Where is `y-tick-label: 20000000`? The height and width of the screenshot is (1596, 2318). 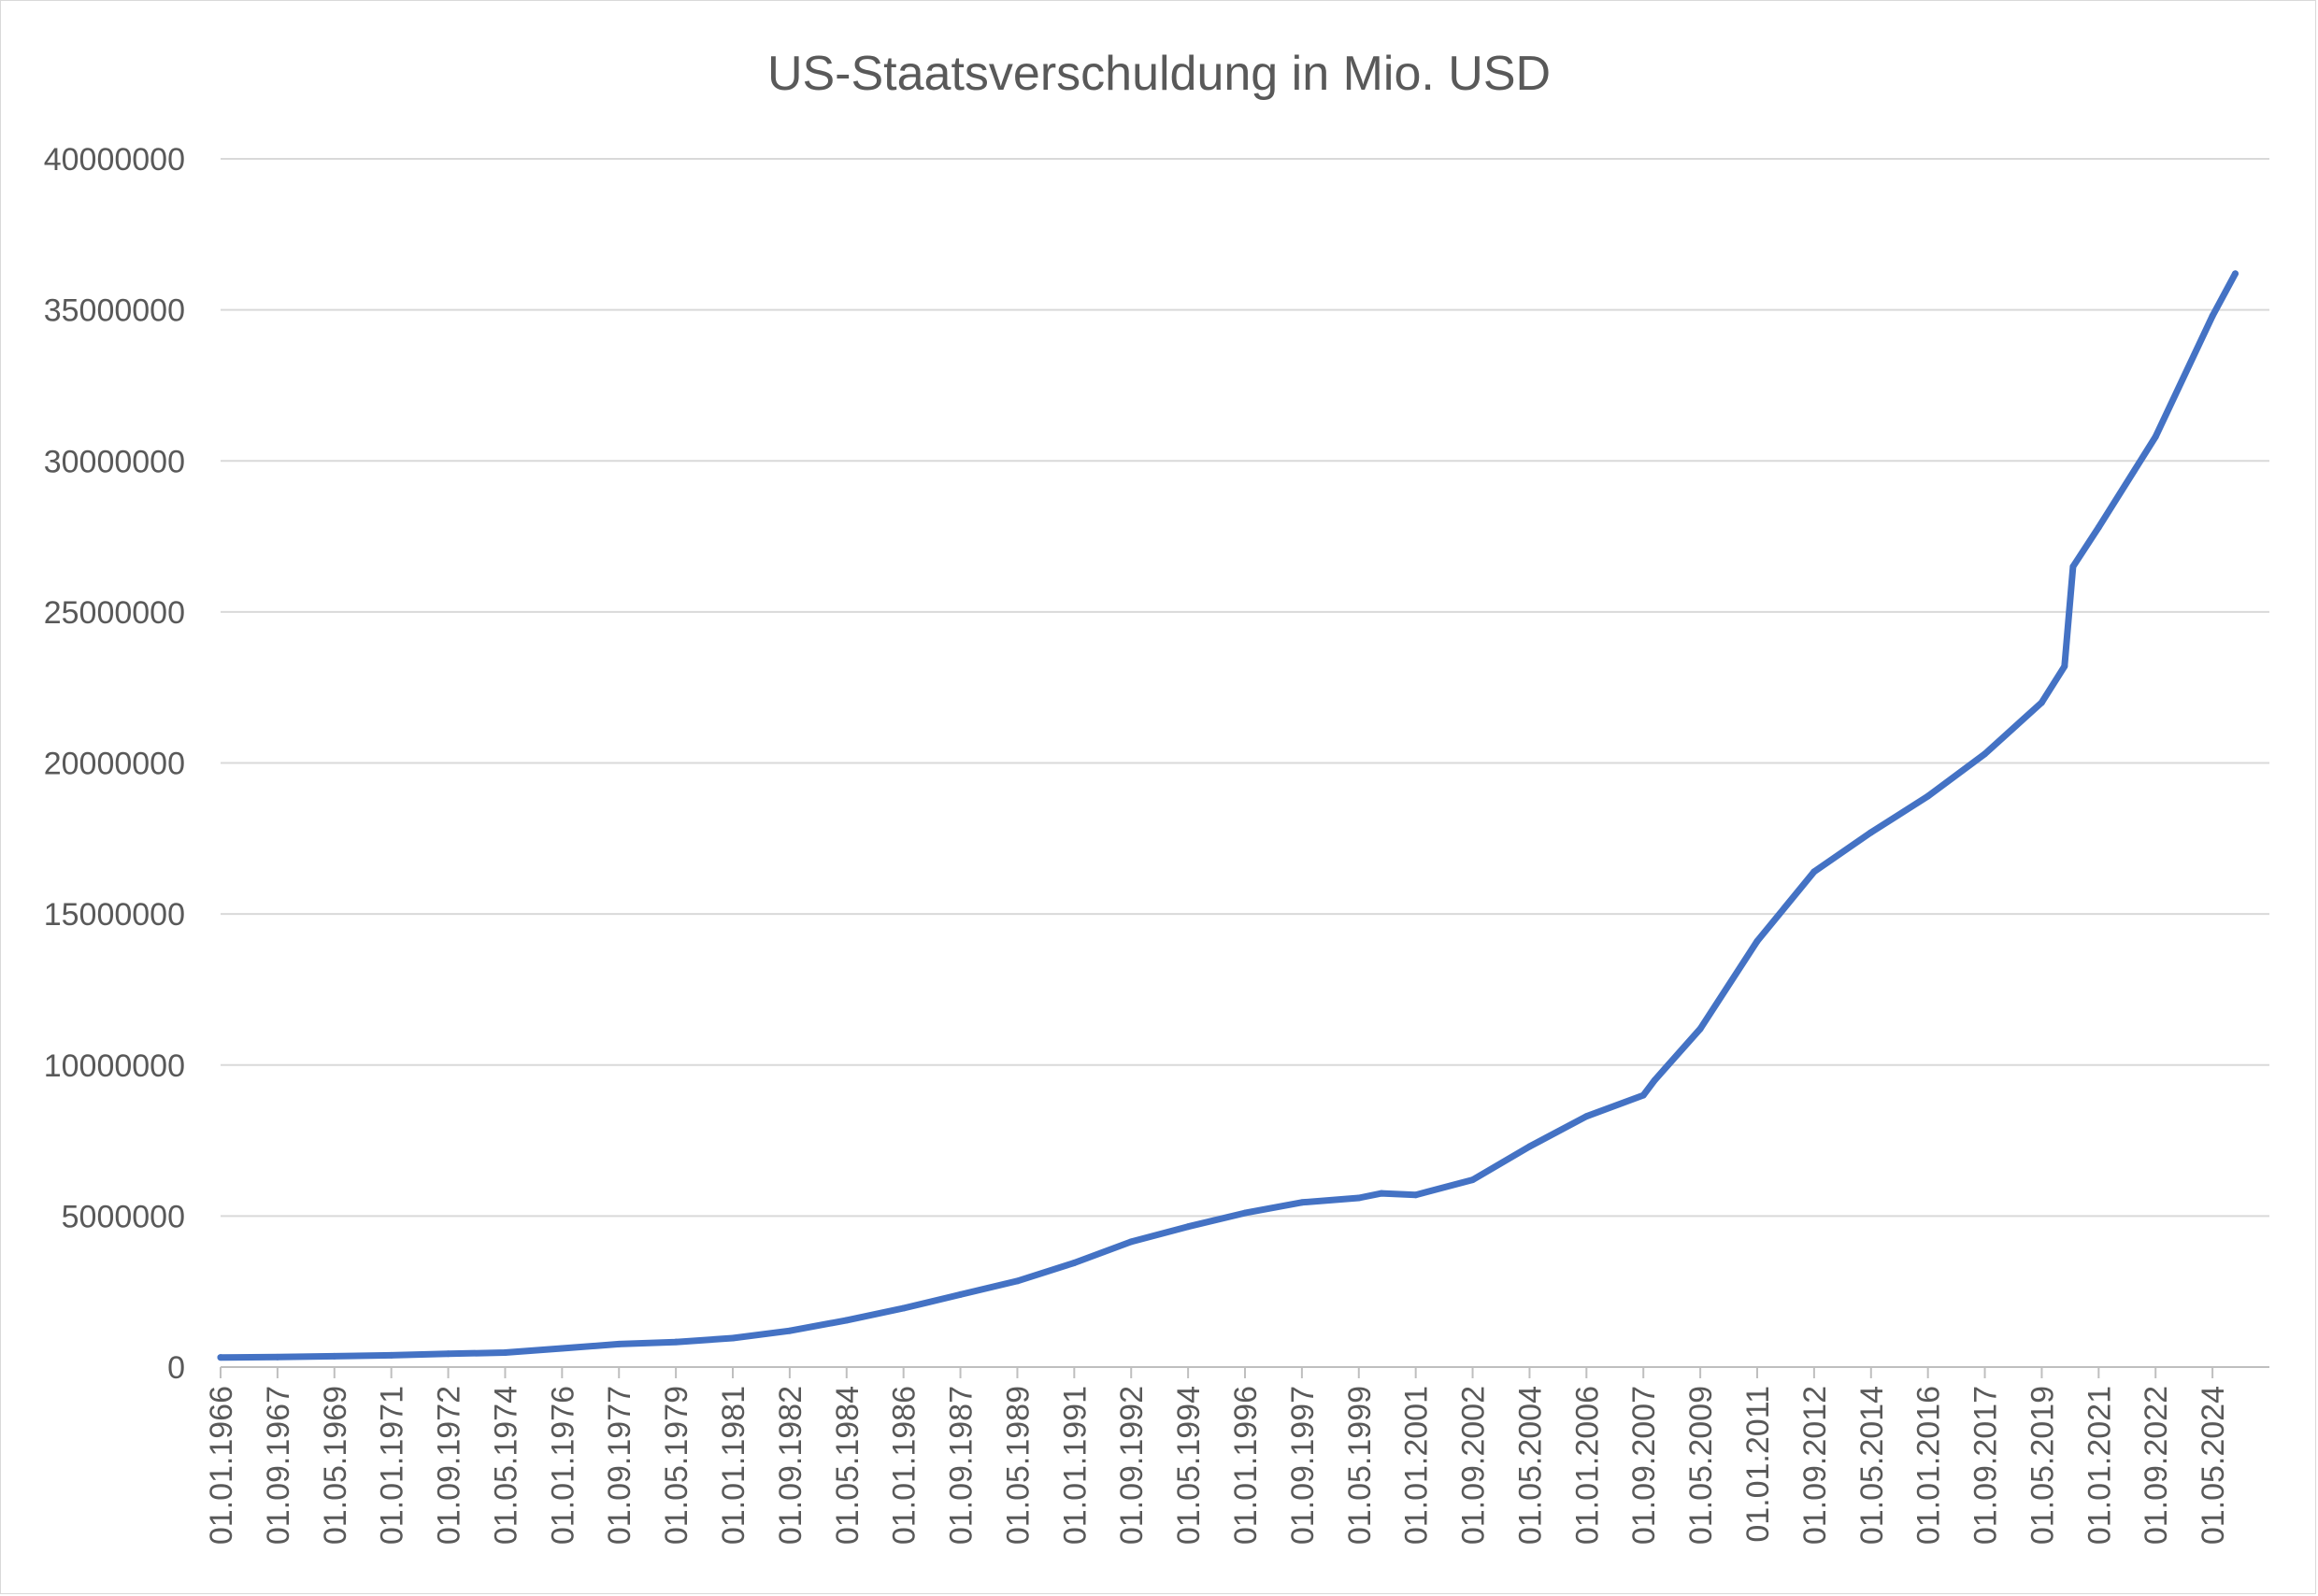 y-tick-label: 20000000 is located at coordinates (114, 764).